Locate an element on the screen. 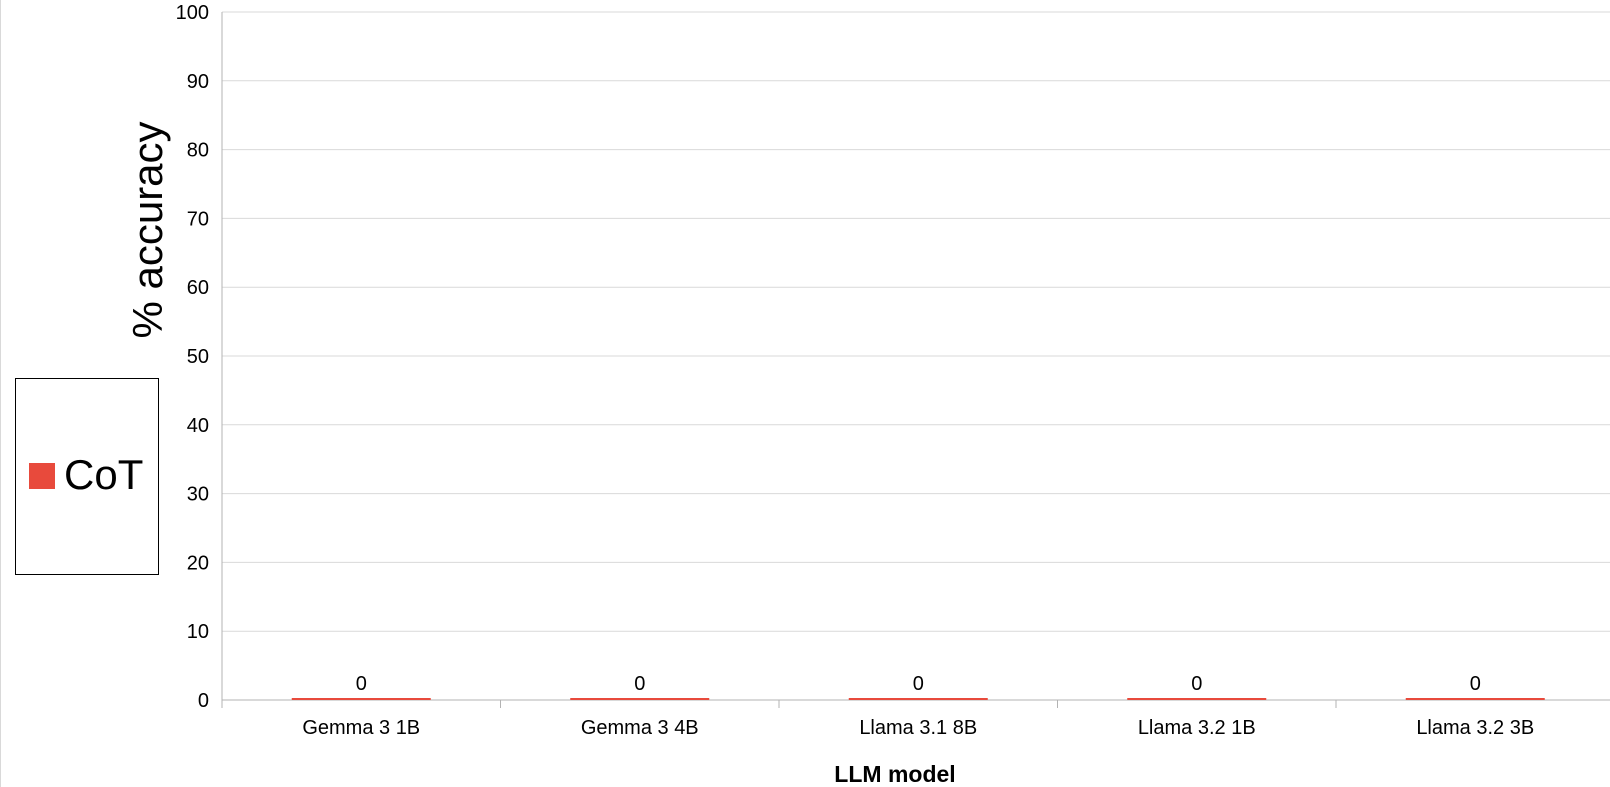 This screenshot has height=787, width=1610. y-tick-label-50: 50 is located at coordinates (198, 357).